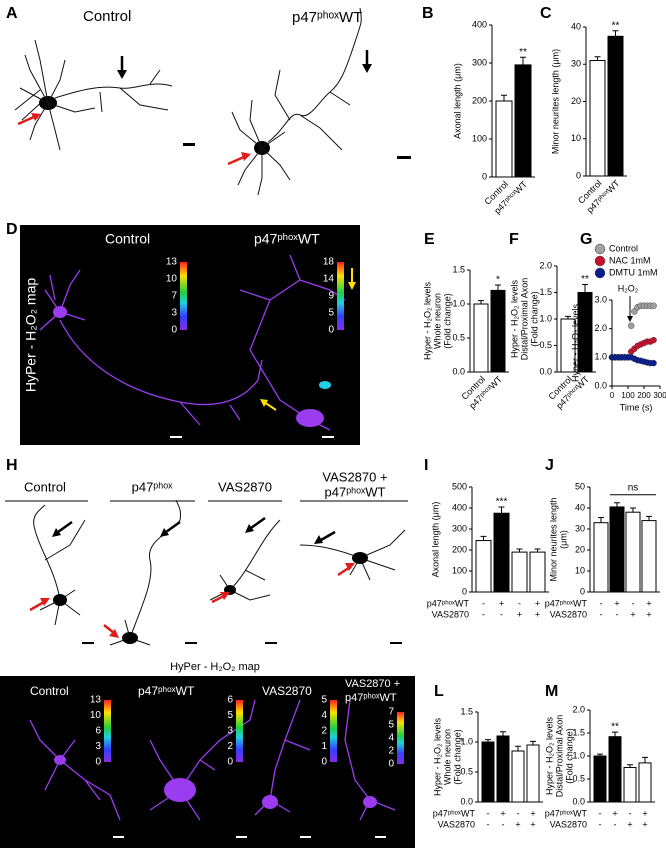 This screenshot has width=666, height=852. Describe the element at coordinates (230, 715) in the screenshot. I see `colorbar-label: 5` at that location.